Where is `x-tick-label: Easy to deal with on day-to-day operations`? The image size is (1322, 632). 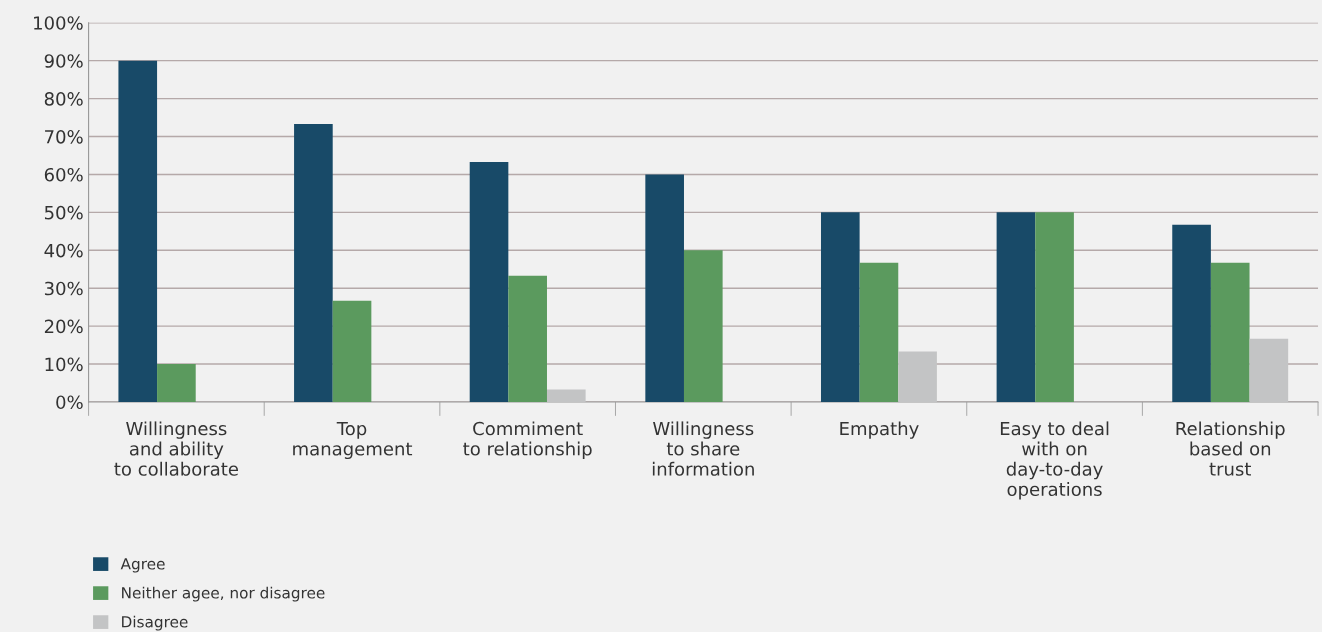 x-tick-label: Easy to deal with on day-to-day operations is located at coordinates (1054, 460).